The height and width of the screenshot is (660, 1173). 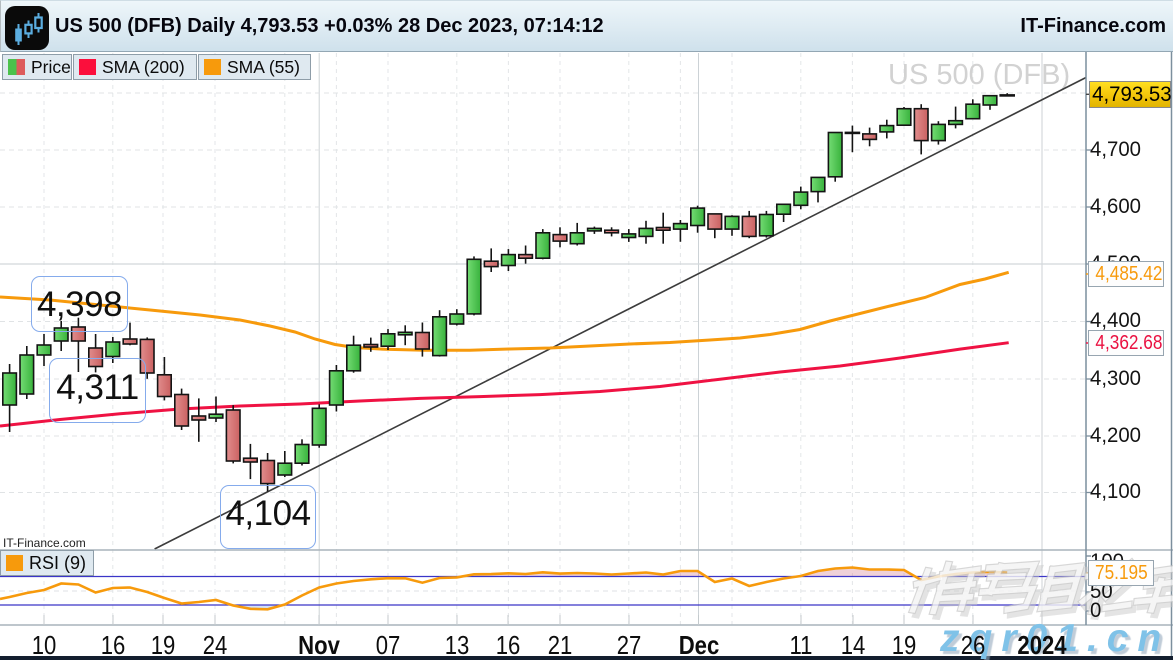 What do you see at coordinates (979, 75) in the screenshot?
I see `svg-text: US 500 (DFB)` at bounding box center [979, 75].